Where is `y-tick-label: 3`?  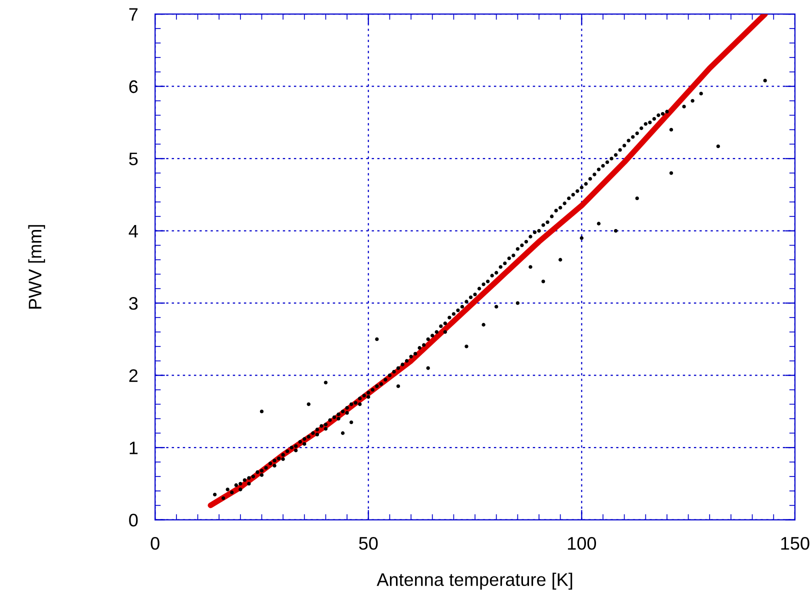
y-tick-label: 3 is located at coordinates (133, 303).